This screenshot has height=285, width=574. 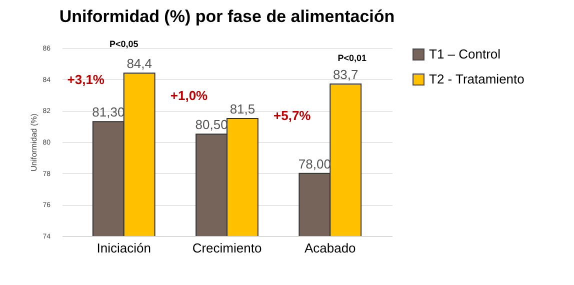 What do you see at coordinates (123, 248) in the screenshot?
I see `x-tick-label: Iniciación` at bounding box center [123, 248].